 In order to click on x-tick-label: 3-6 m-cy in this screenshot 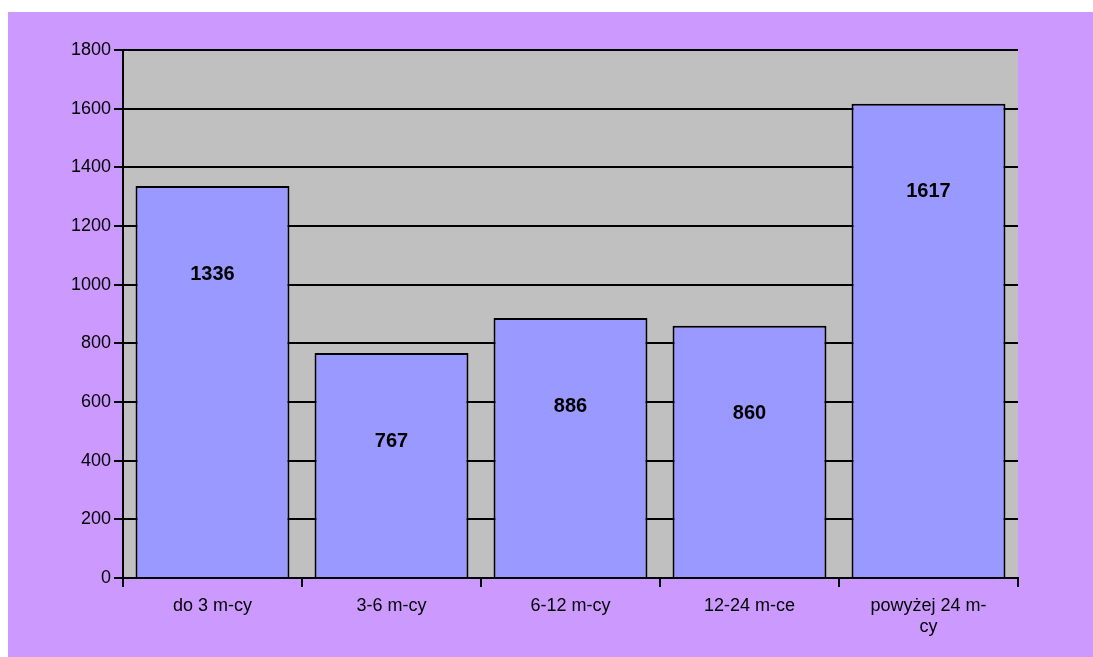, I will do `click(391, 604)`.